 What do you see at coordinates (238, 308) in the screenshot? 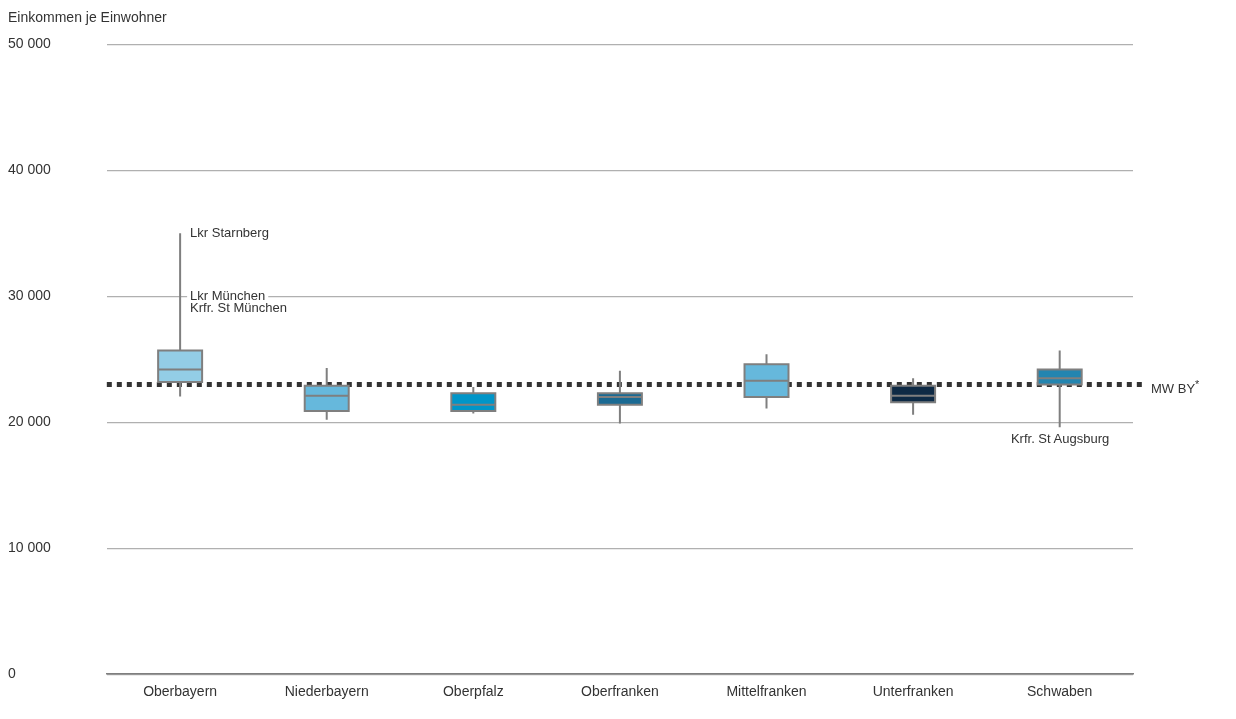
I see `annotation: Krfr. St München` at bounding box center [238, 308].